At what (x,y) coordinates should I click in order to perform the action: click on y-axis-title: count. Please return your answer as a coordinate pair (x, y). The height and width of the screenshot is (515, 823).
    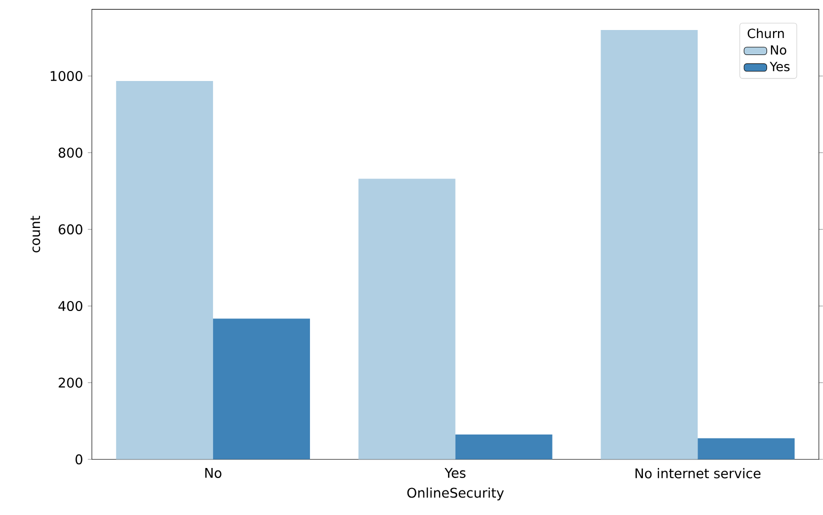
    Looking at the image, I should click on (35, 234).